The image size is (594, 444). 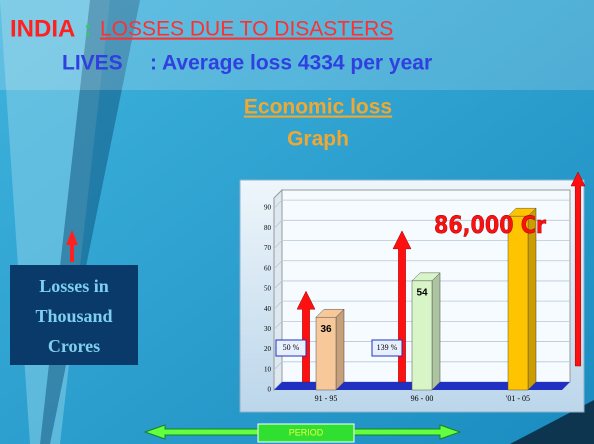 What do you see at coordinates (518, 398) in the screenshot?
I see `x-tick-label: '01 - 05` at bounding box center [518, 398].